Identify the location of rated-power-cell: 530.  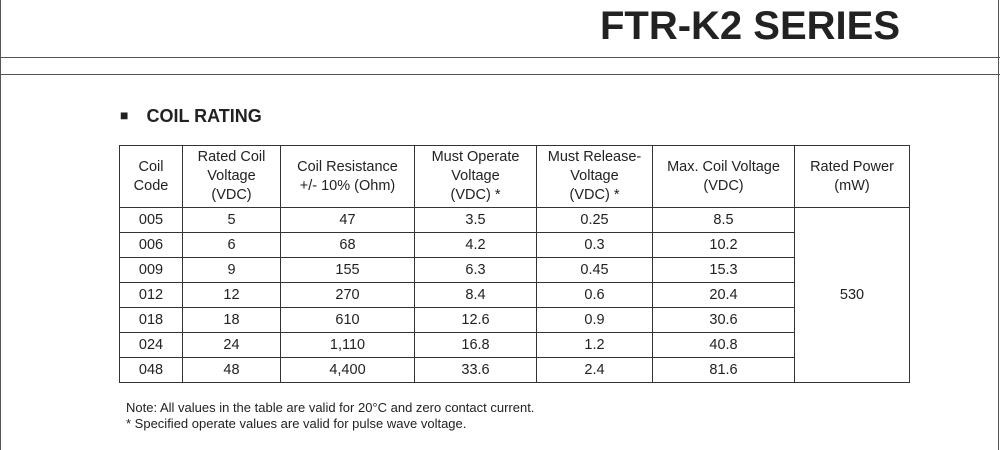
(852, 295).